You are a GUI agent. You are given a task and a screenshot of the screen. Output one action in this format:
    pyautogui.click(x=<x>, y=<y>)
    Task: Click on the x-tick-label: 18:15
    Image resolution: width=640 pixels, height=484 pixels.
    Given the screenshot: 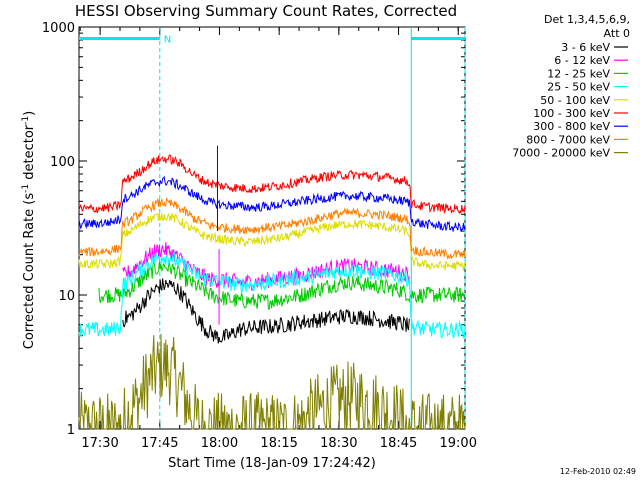 What is the action you would take?
    pyautogui.click(x=278, y=443)
    